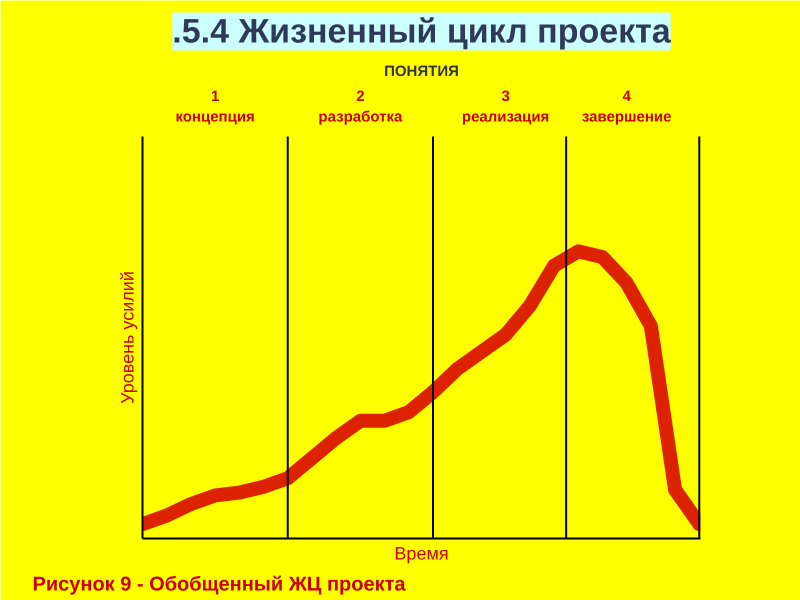 This screenshot has width=800, height=600. What do you see at coordinates (215, 107) in the screenshot?
I see `x-tick-label: 1 концепция` at bounding box center [215, 107].